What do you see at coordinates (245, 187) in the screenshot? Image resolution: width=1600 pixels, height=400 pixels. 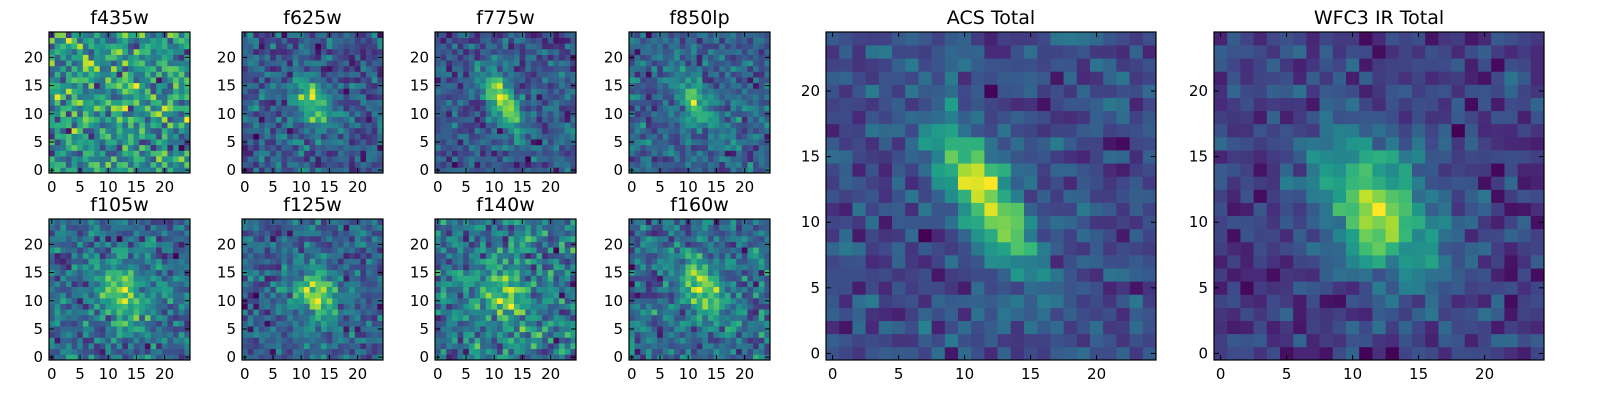 I see `x-tick-label: 0` at bounding box center [245, 187].